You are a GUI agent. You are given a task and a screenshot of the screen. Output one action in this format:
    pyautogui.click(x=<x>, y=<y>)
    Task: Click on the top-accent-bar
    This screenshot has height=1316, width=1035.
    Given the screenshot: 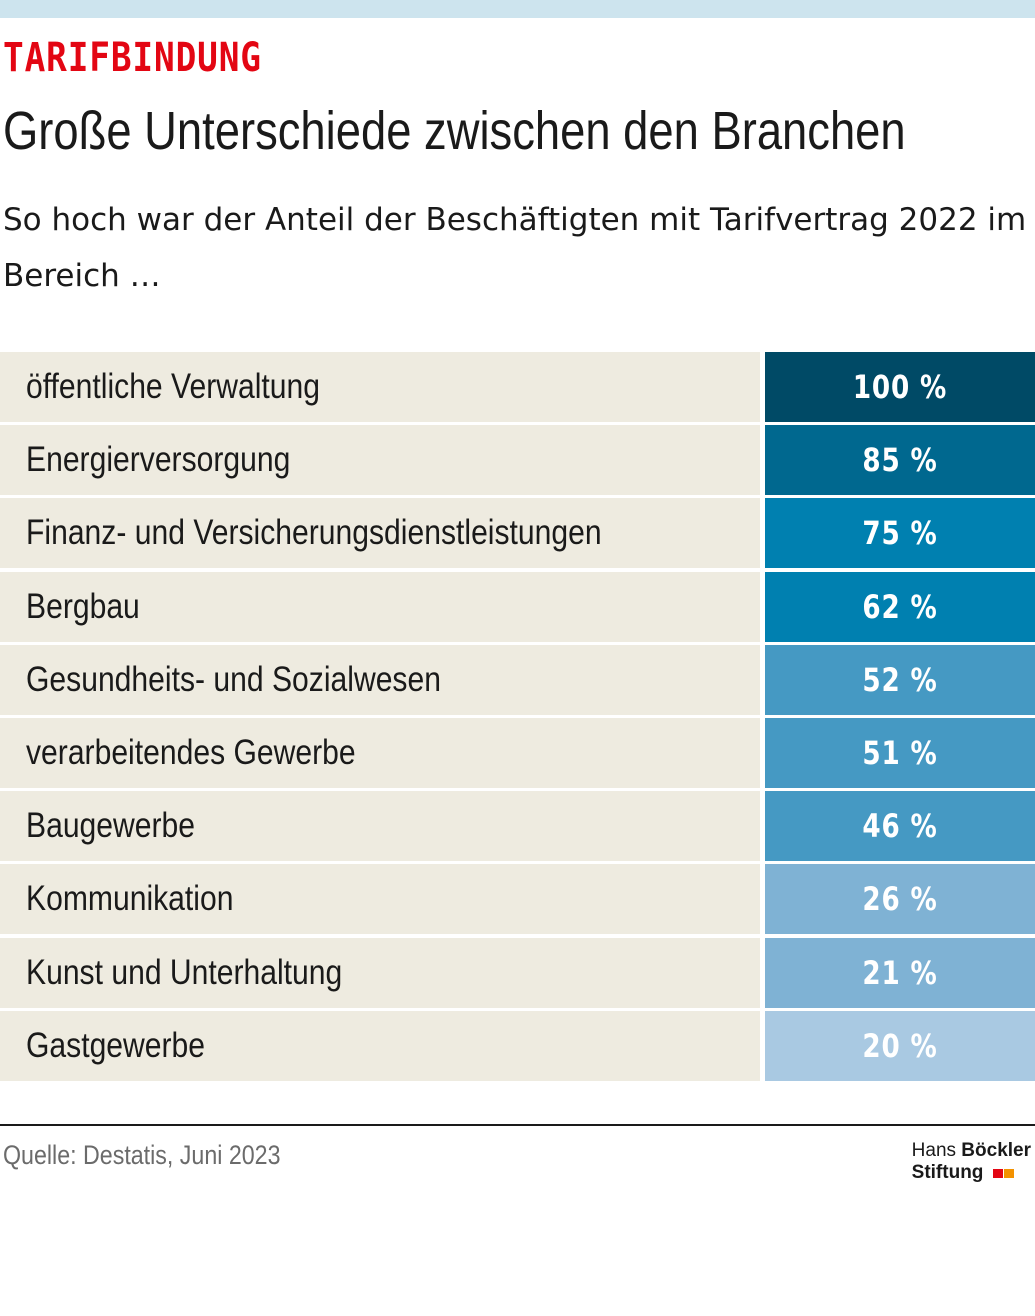 What is the action you would take?
    pyautogui.click(x=517, y=9)
    